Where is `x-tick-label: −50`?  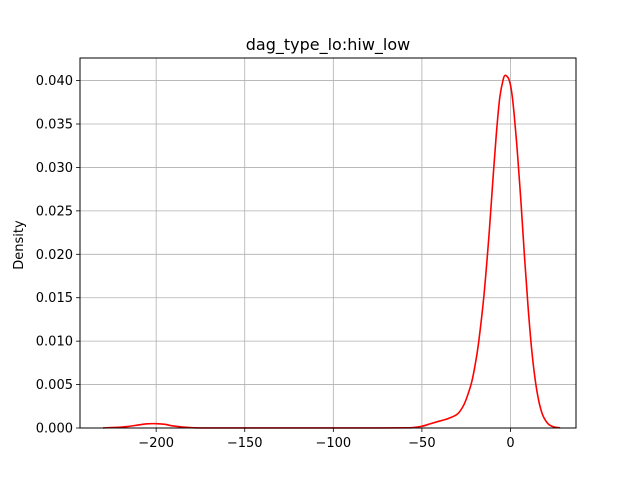
x-tick-label: −50 is located at coordinates (421, 443).